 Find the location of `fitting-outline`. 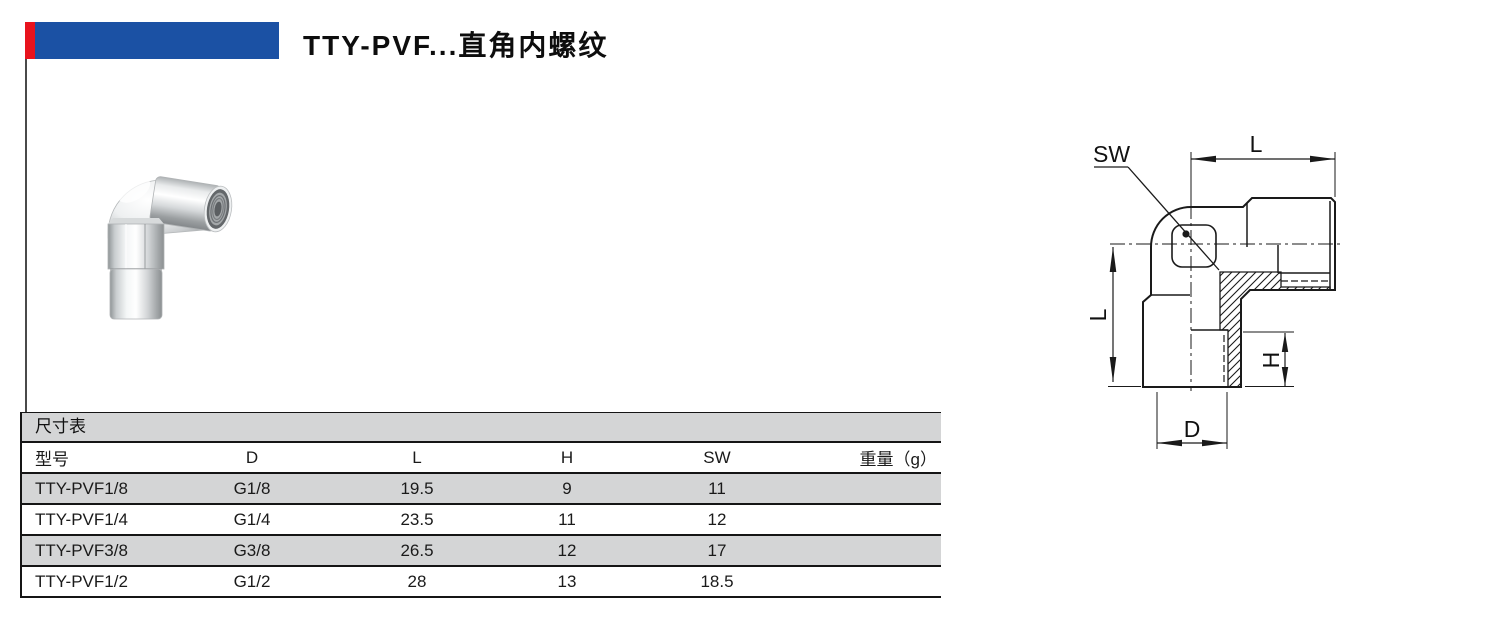

fitting-outline is located at coordinates (1239, 292).